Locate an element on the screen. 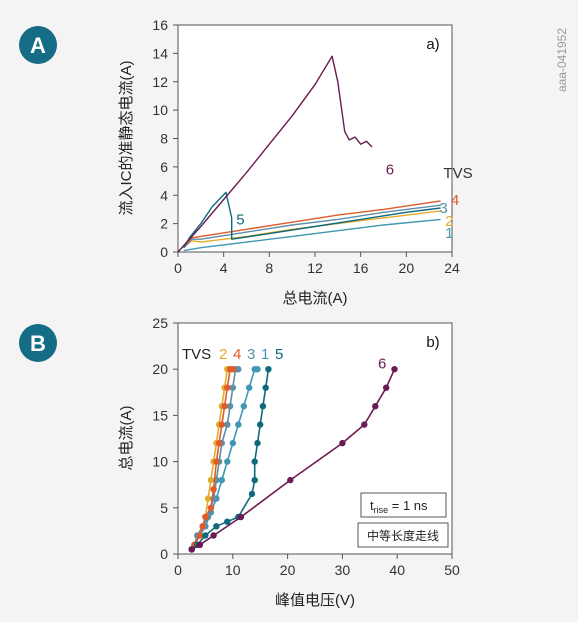 The width and height of the screenshot is (578, 622). series-line-tvs2 is located at coordinates (312, 229).